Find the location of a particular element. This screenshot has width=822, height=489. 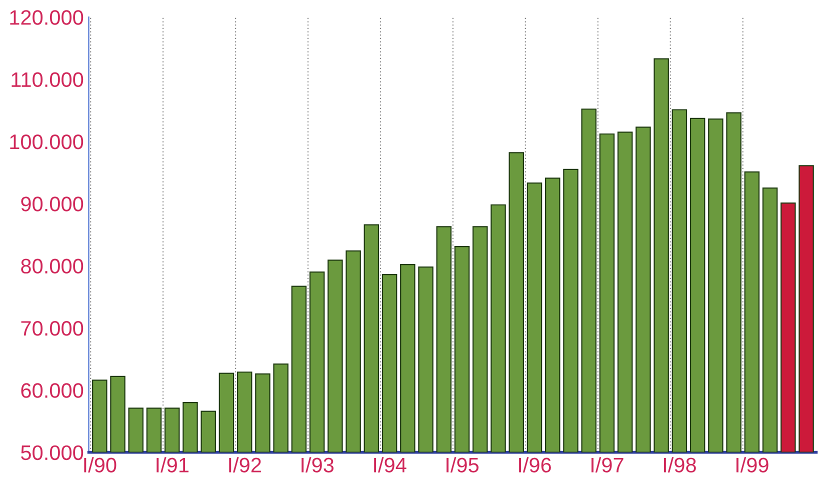

y-tick-label: 90.000 is located at coordinates (52, 204).